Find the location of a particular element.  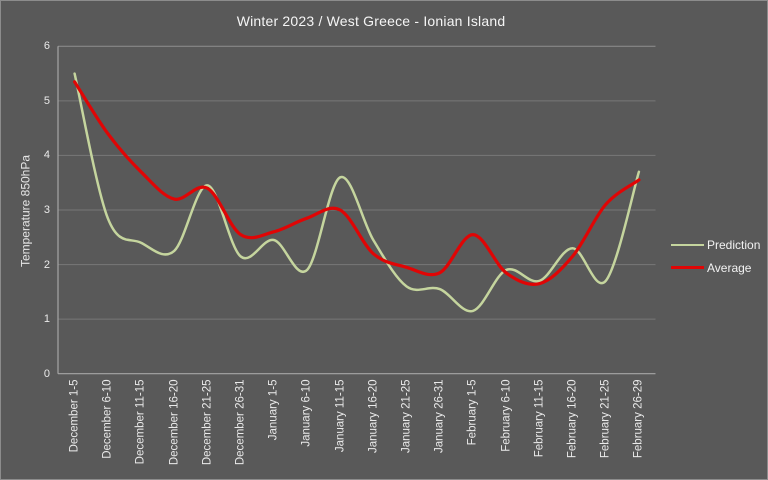

x-tick-label: December 21-25 is located at coordinates (207, 422).